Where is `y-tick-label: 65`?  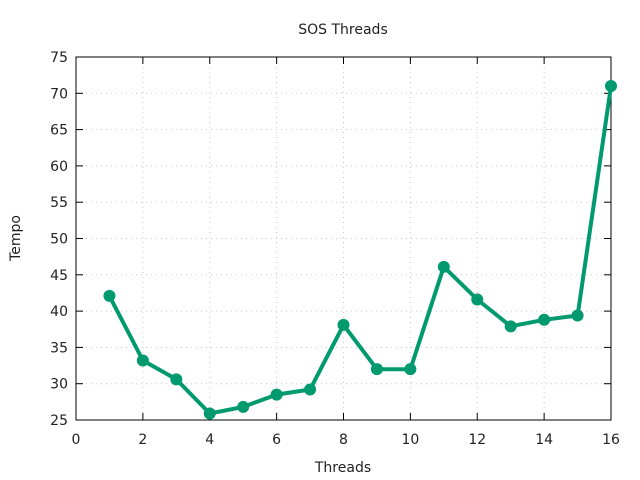
y-tick-label: 65 is located at coordinates (59, 131).